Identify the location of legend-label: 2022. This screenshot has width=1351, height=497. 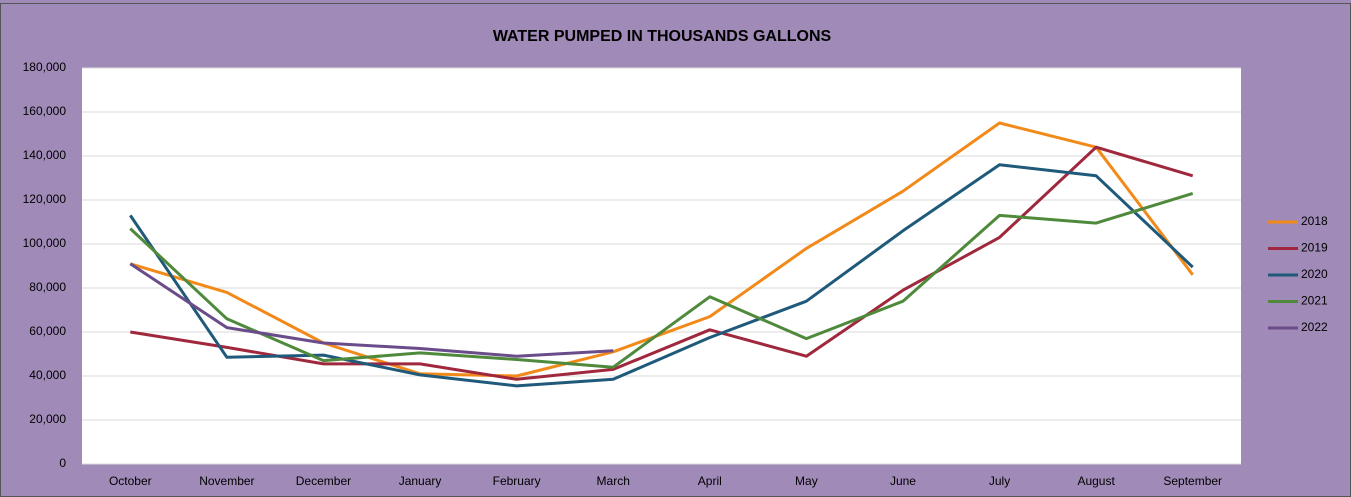
(1314, 327).